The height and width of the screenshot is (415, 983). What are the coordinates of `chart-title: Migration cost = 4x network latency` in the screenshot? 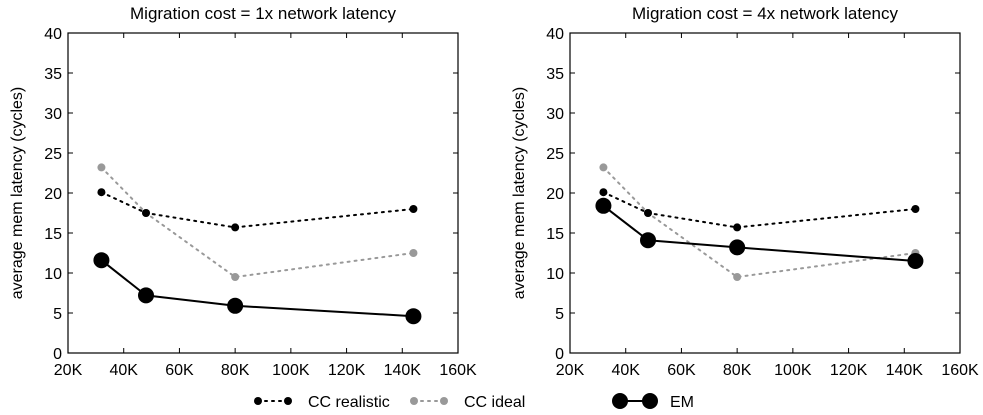 It's located at (765, 13).